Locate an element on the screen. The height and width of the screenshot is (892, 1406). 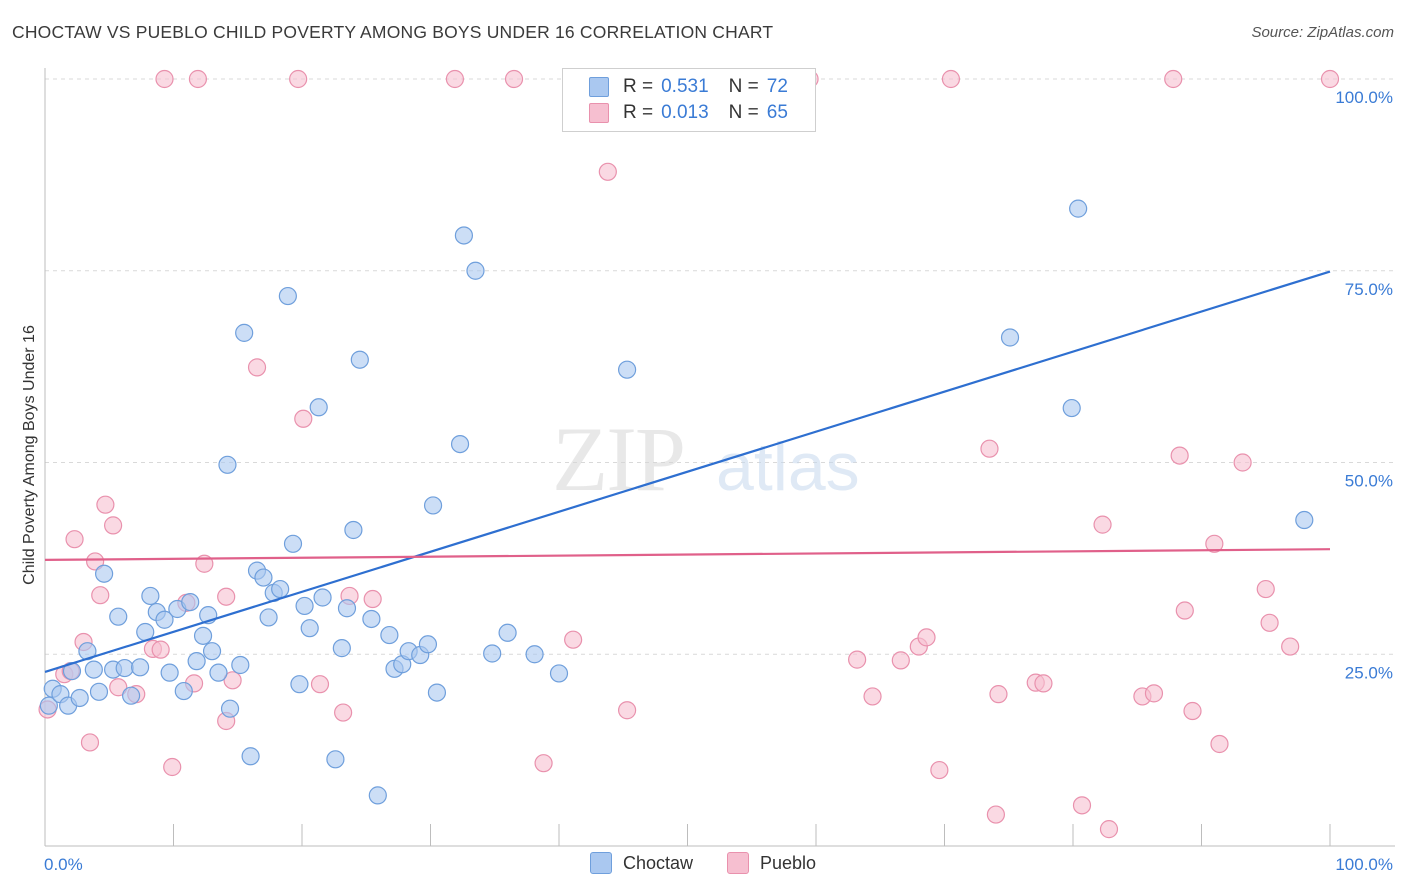
choctaw-legend-swatch is located at coordinates (600, 863).